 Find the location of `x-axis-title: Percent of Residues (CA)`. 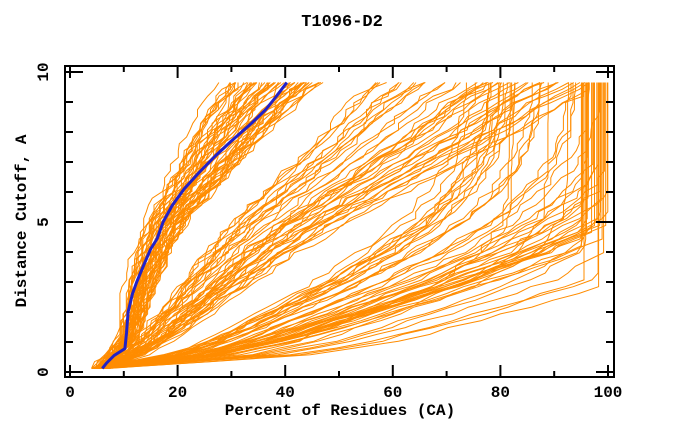

x-axis-title: Percent of Residues (CA) is located at coordinates (340, 411).